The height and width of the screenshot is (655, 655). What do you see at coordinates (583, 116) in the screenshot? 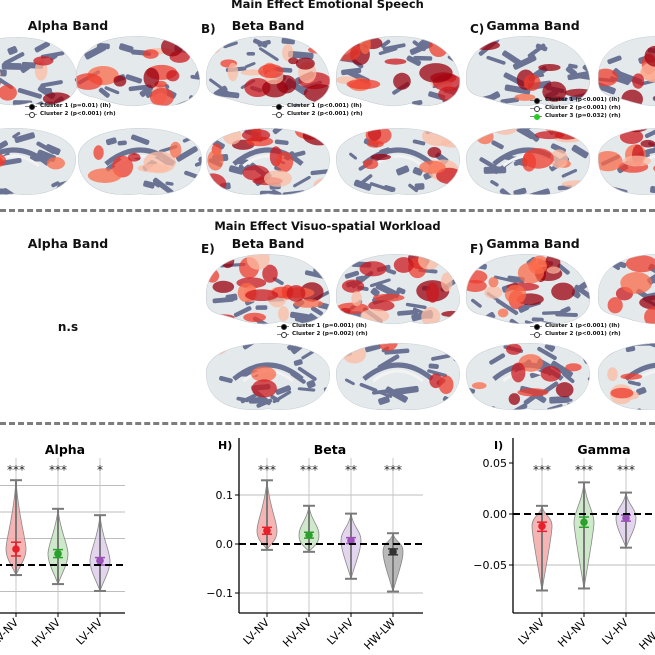
I see `legend-entry: Cluster 3 (p=0.032) (rh)` at bounding box center [583, 116].